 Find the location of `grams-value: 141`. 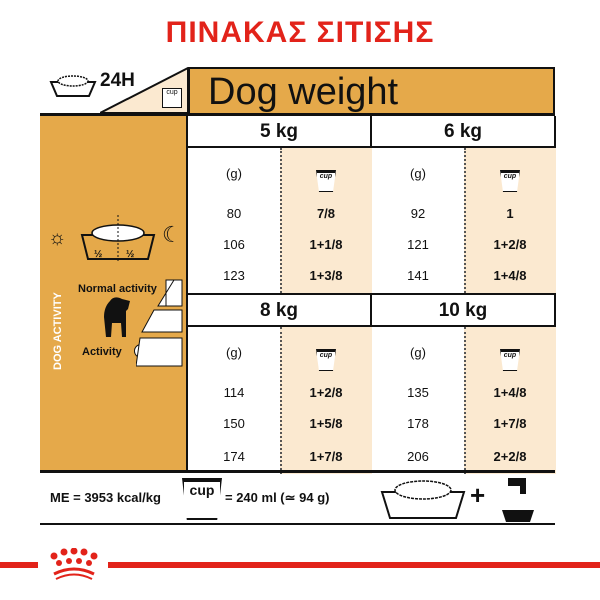

grams-value: 141 is located at coordinates (418, 275).